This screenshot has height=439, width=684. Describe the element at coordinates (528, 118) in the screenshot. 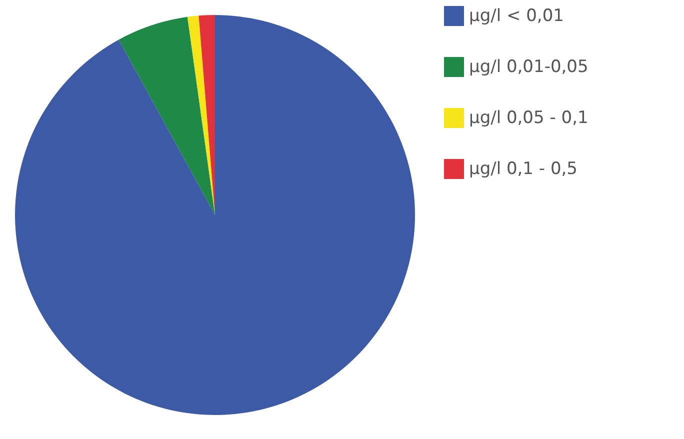

I see `legend-label: µg/l 0,05 - 0,1` at that location.